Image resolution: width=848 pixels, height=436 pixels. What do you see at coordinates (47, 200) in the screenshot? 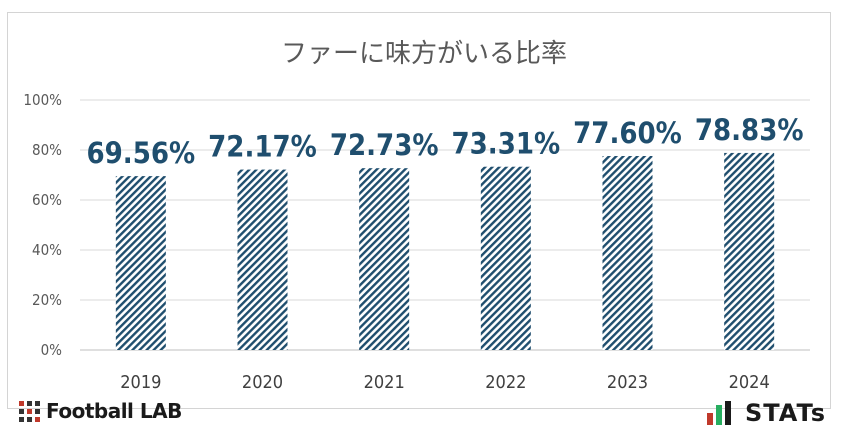
I see `y-tick-label: 60%` at bounding box center [47, 200].